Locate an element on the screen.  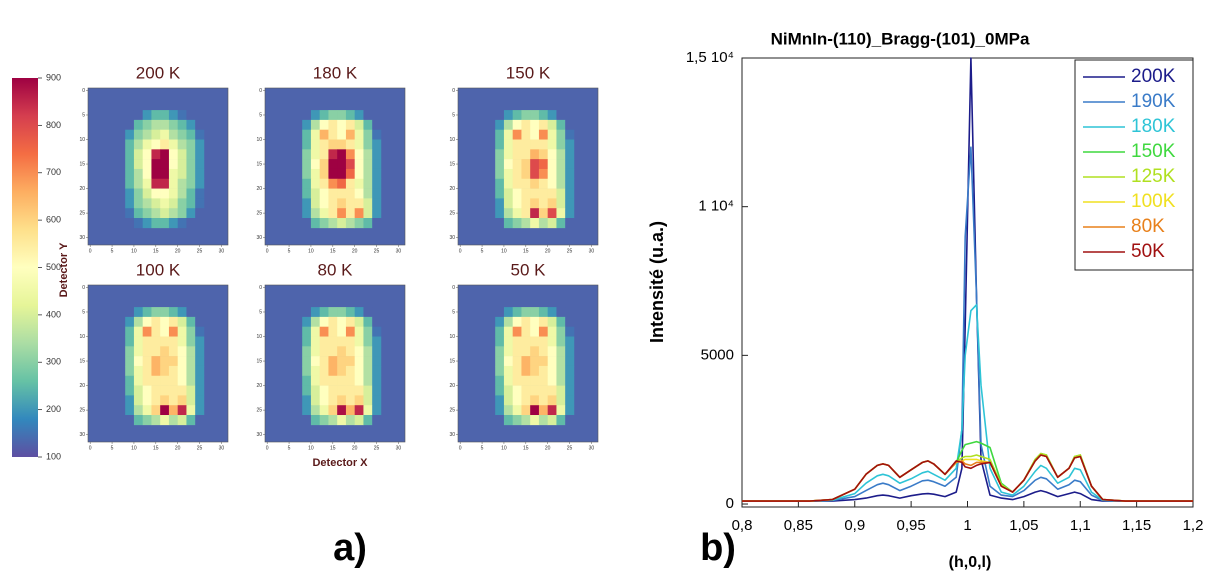
panel-title: 100 K is located at coordinates (158, 269).